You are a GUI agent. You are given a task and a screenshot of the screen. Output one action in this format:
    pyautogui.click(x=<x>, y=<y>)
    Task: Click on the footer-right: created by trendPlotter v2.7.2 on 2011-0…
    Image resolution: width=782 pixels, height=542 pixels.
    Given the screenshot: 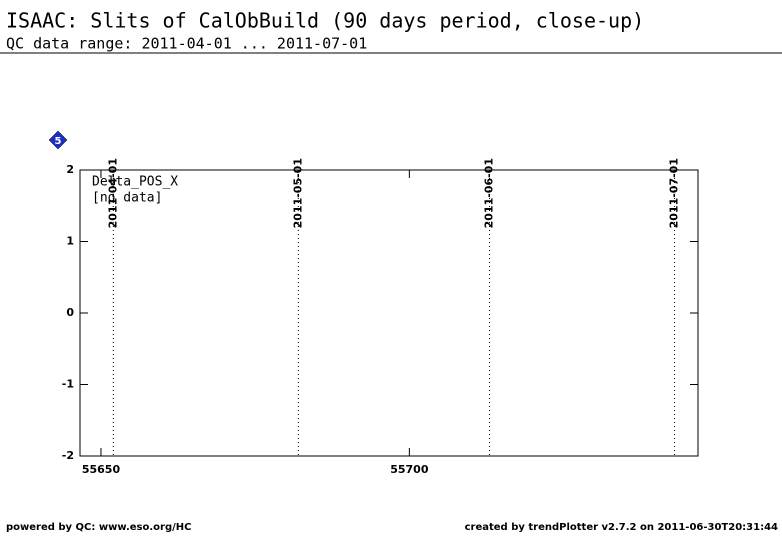 What is the action you would take?
    pyautogui.click(x=621, y=527)
    